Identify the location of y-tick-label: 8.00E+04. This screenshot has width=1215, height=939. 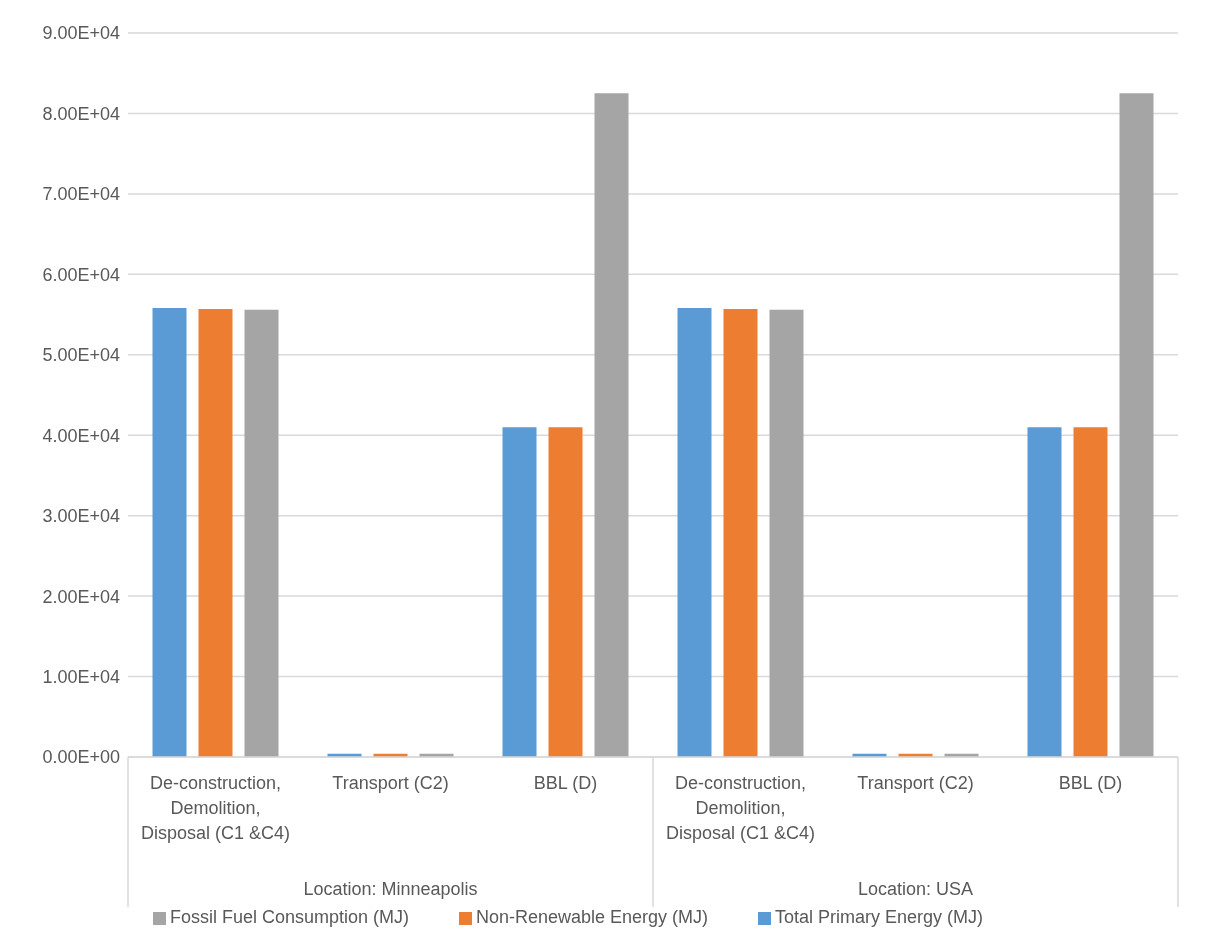
(81, 113).